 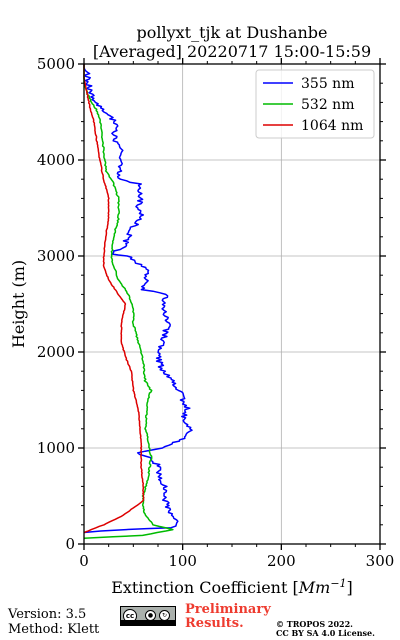 I want to click on series-line-1064-nm, so click(x=114, y=299).